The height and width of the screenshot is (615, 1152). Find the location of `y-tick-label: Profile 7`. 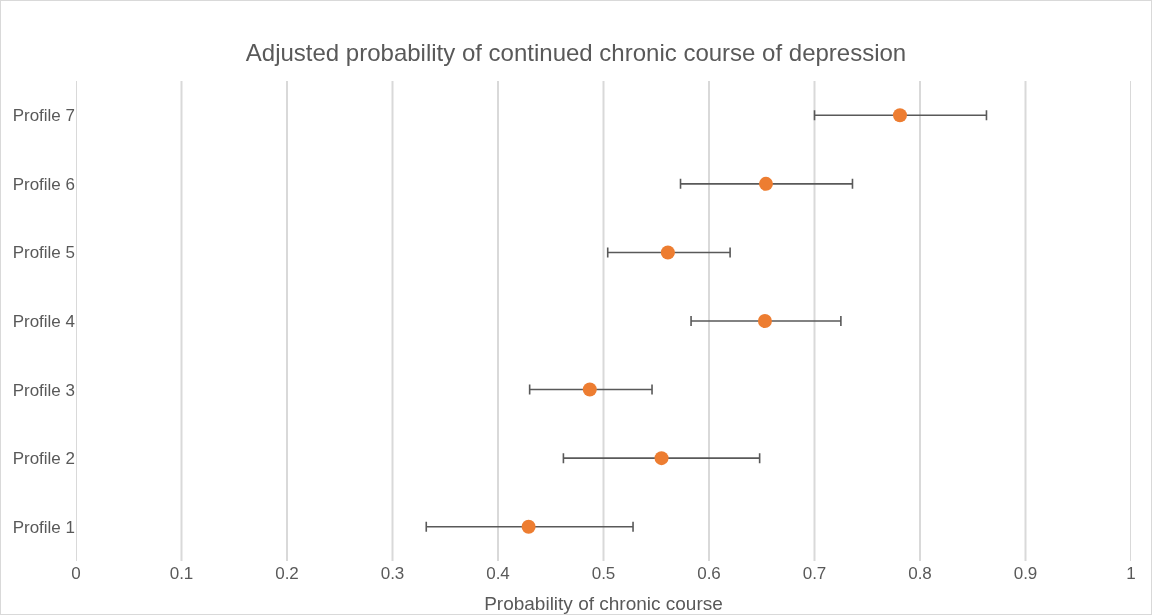

y-tick-label: Profile 7 is located at coordinates (43, 116).